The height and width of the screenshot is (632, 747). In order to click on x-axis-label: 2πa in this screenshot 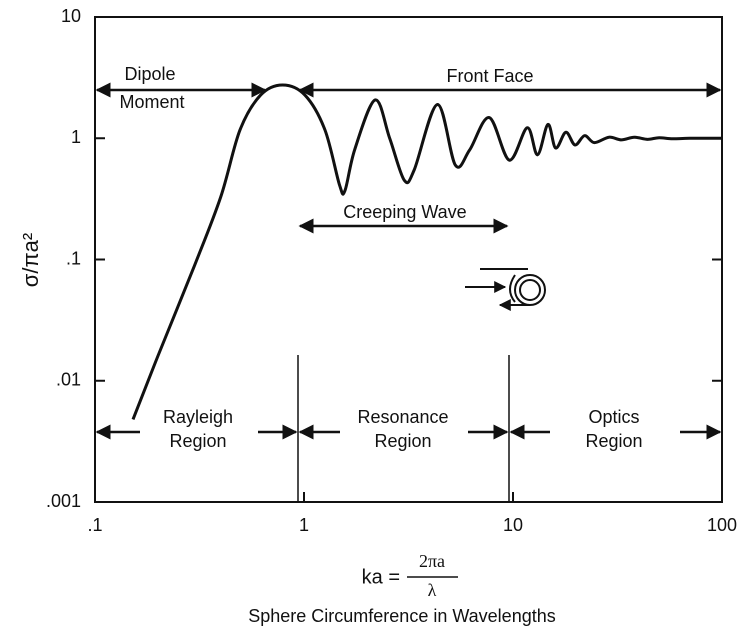, I will do `click(432, 561)`.